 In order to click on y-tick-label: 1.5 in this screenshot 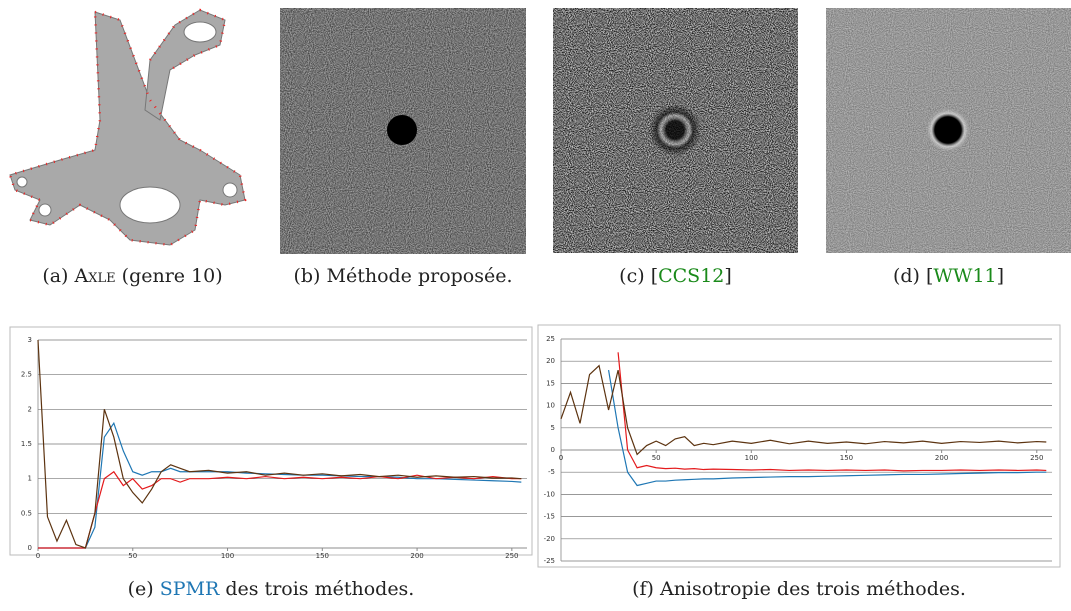, I will do `click(26, 444)`.